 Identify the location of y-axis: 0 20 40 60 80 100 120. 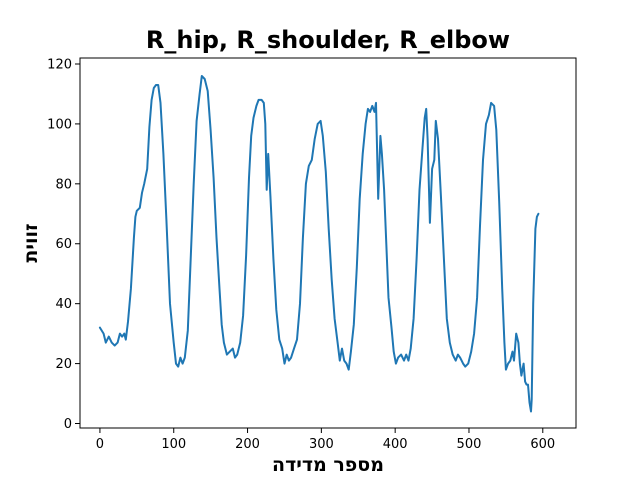
(63, 244).